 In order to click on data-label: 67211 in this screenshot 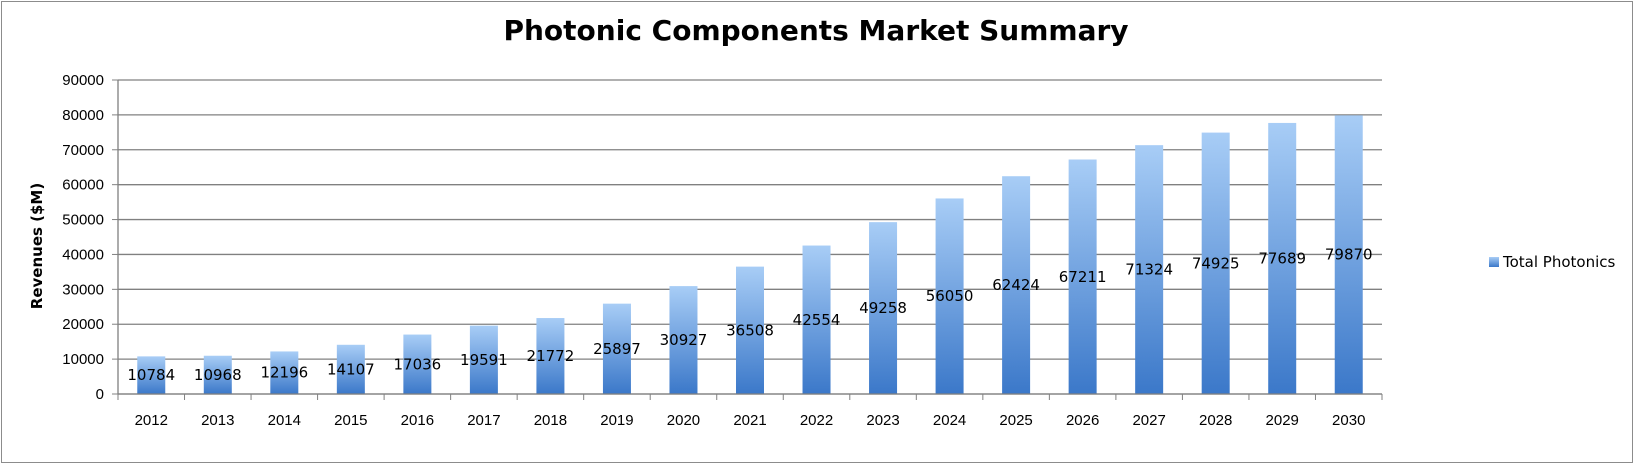, I will do `click(1083, 277)`.